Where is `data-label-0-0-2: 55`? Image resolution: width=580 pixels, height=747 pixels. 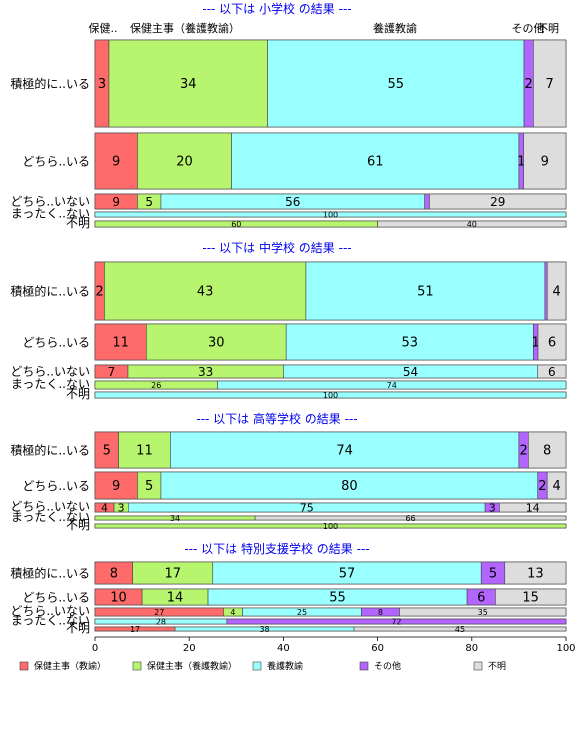 data-label-0-0-2: 55 is located at coordinates (396, 84).